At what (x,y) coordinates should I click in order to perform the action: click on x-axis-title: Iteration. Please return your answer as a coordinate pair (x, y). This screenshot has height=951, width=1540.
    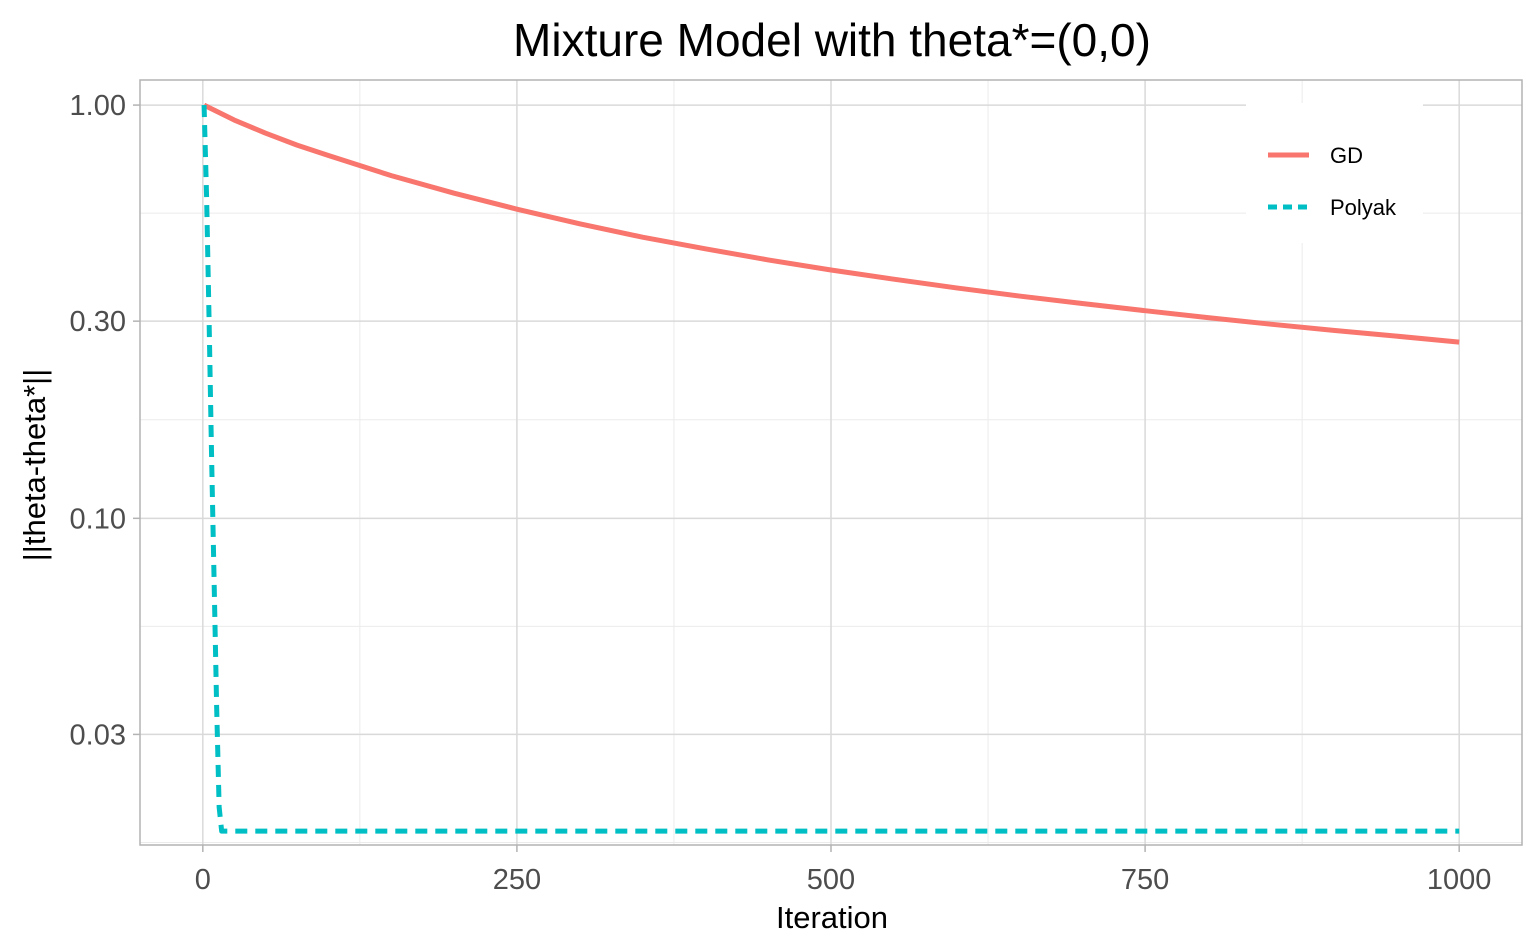
    Looking at the image, I should click on (832, 917).